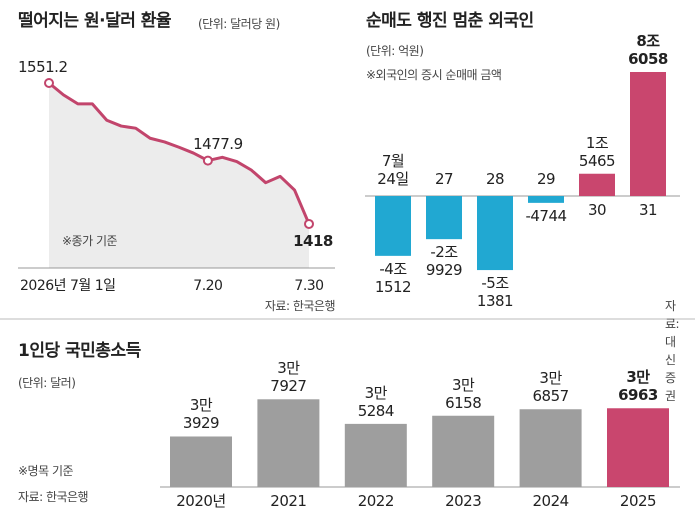 The width and height of the screenshot is (695, 529). I want to click on value-label: 8조 6058, so click(648, 49).